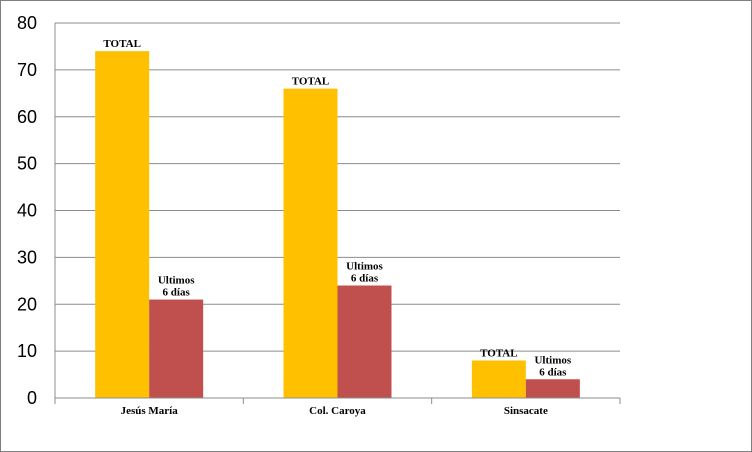 The height and width of the screenshot is (452, 752). What do you see at coordinates (27, 257) in the screenshot?
I see `y-tick-label: 30` at bounding box center [27, 257].